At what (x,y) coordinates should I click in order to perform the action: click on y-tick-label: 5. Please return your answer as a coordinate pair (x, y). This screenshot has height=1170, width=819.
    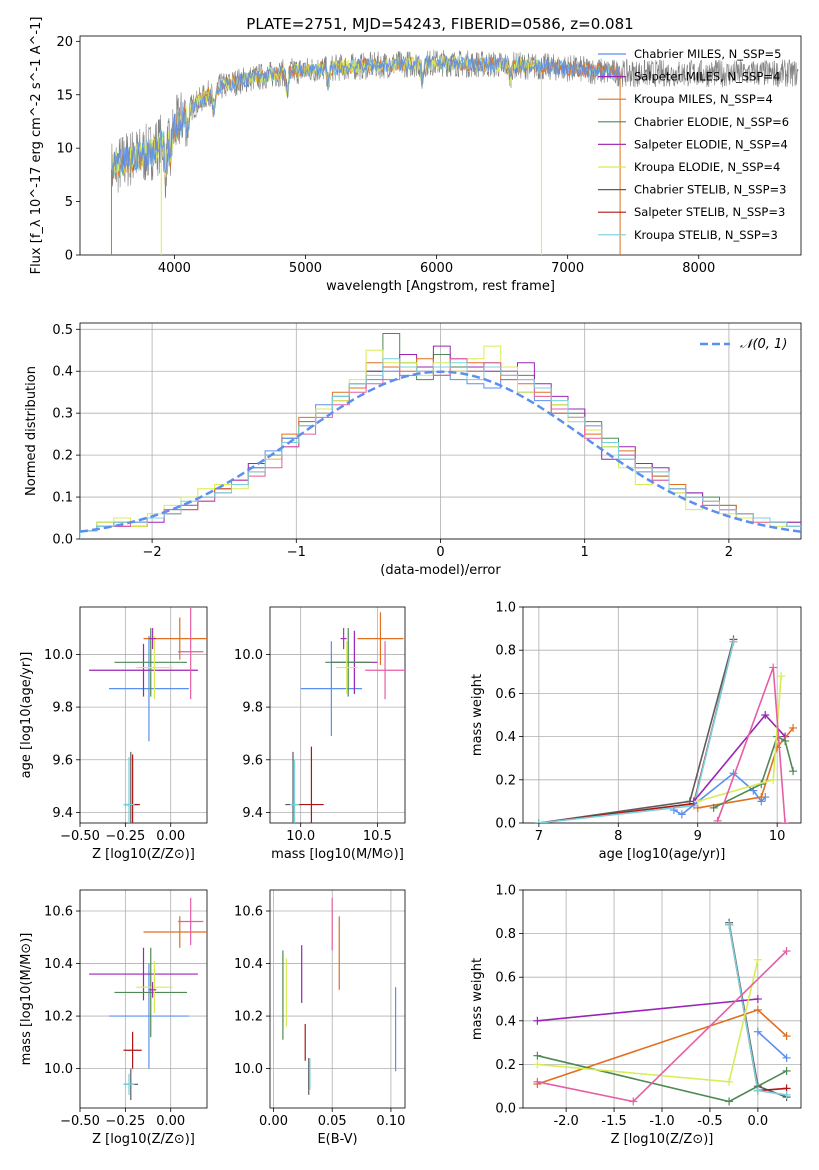
    Looking at the image, I should click on (69, 202).